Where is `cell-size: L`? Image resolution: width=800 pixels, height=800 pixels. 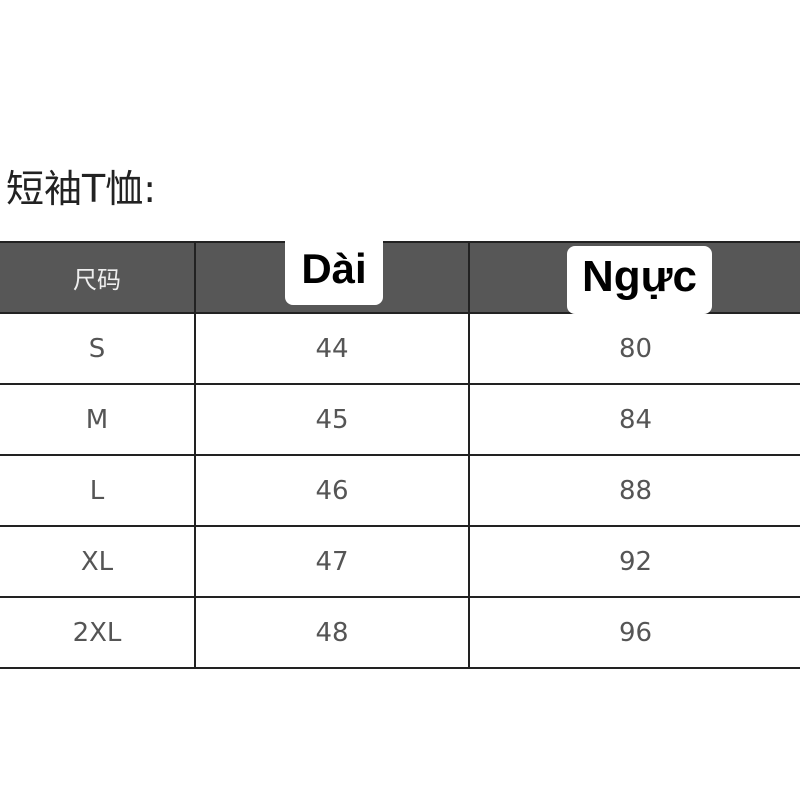
cell-size: L is located at coordinates (98, 490).